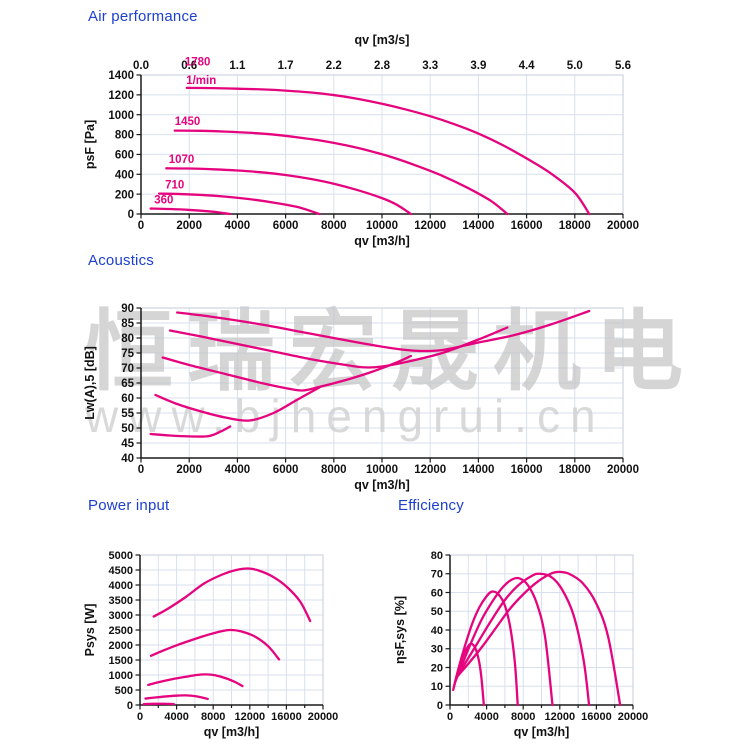  What do you see at coordinates (90, 144) in the screenshot?
I see `y-axis-title: psF [Pa]` at bounding box center [90, 144].